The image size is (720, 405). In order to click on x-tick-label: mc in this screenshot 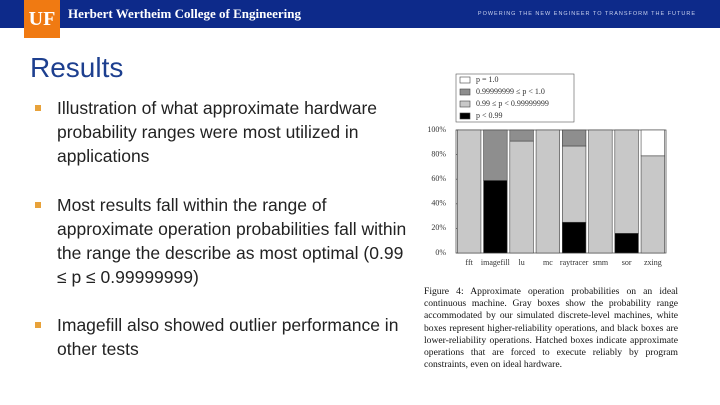, I will do `click(548, 262)`.